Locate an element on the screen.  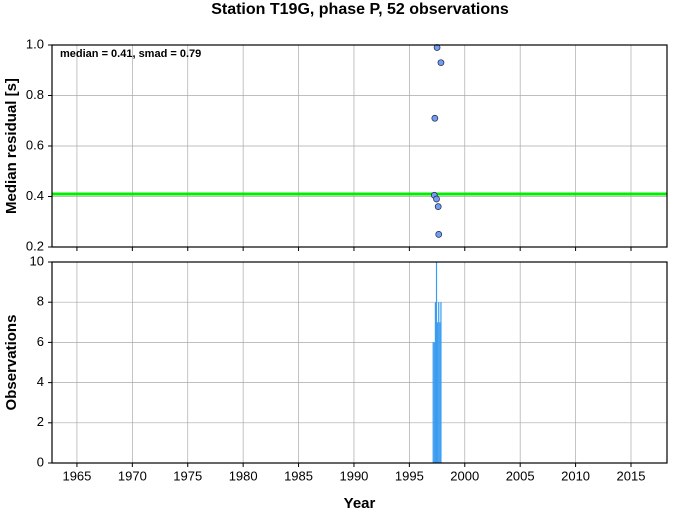
y-tick-label: 1.0 is located at coordinates (35, 43).